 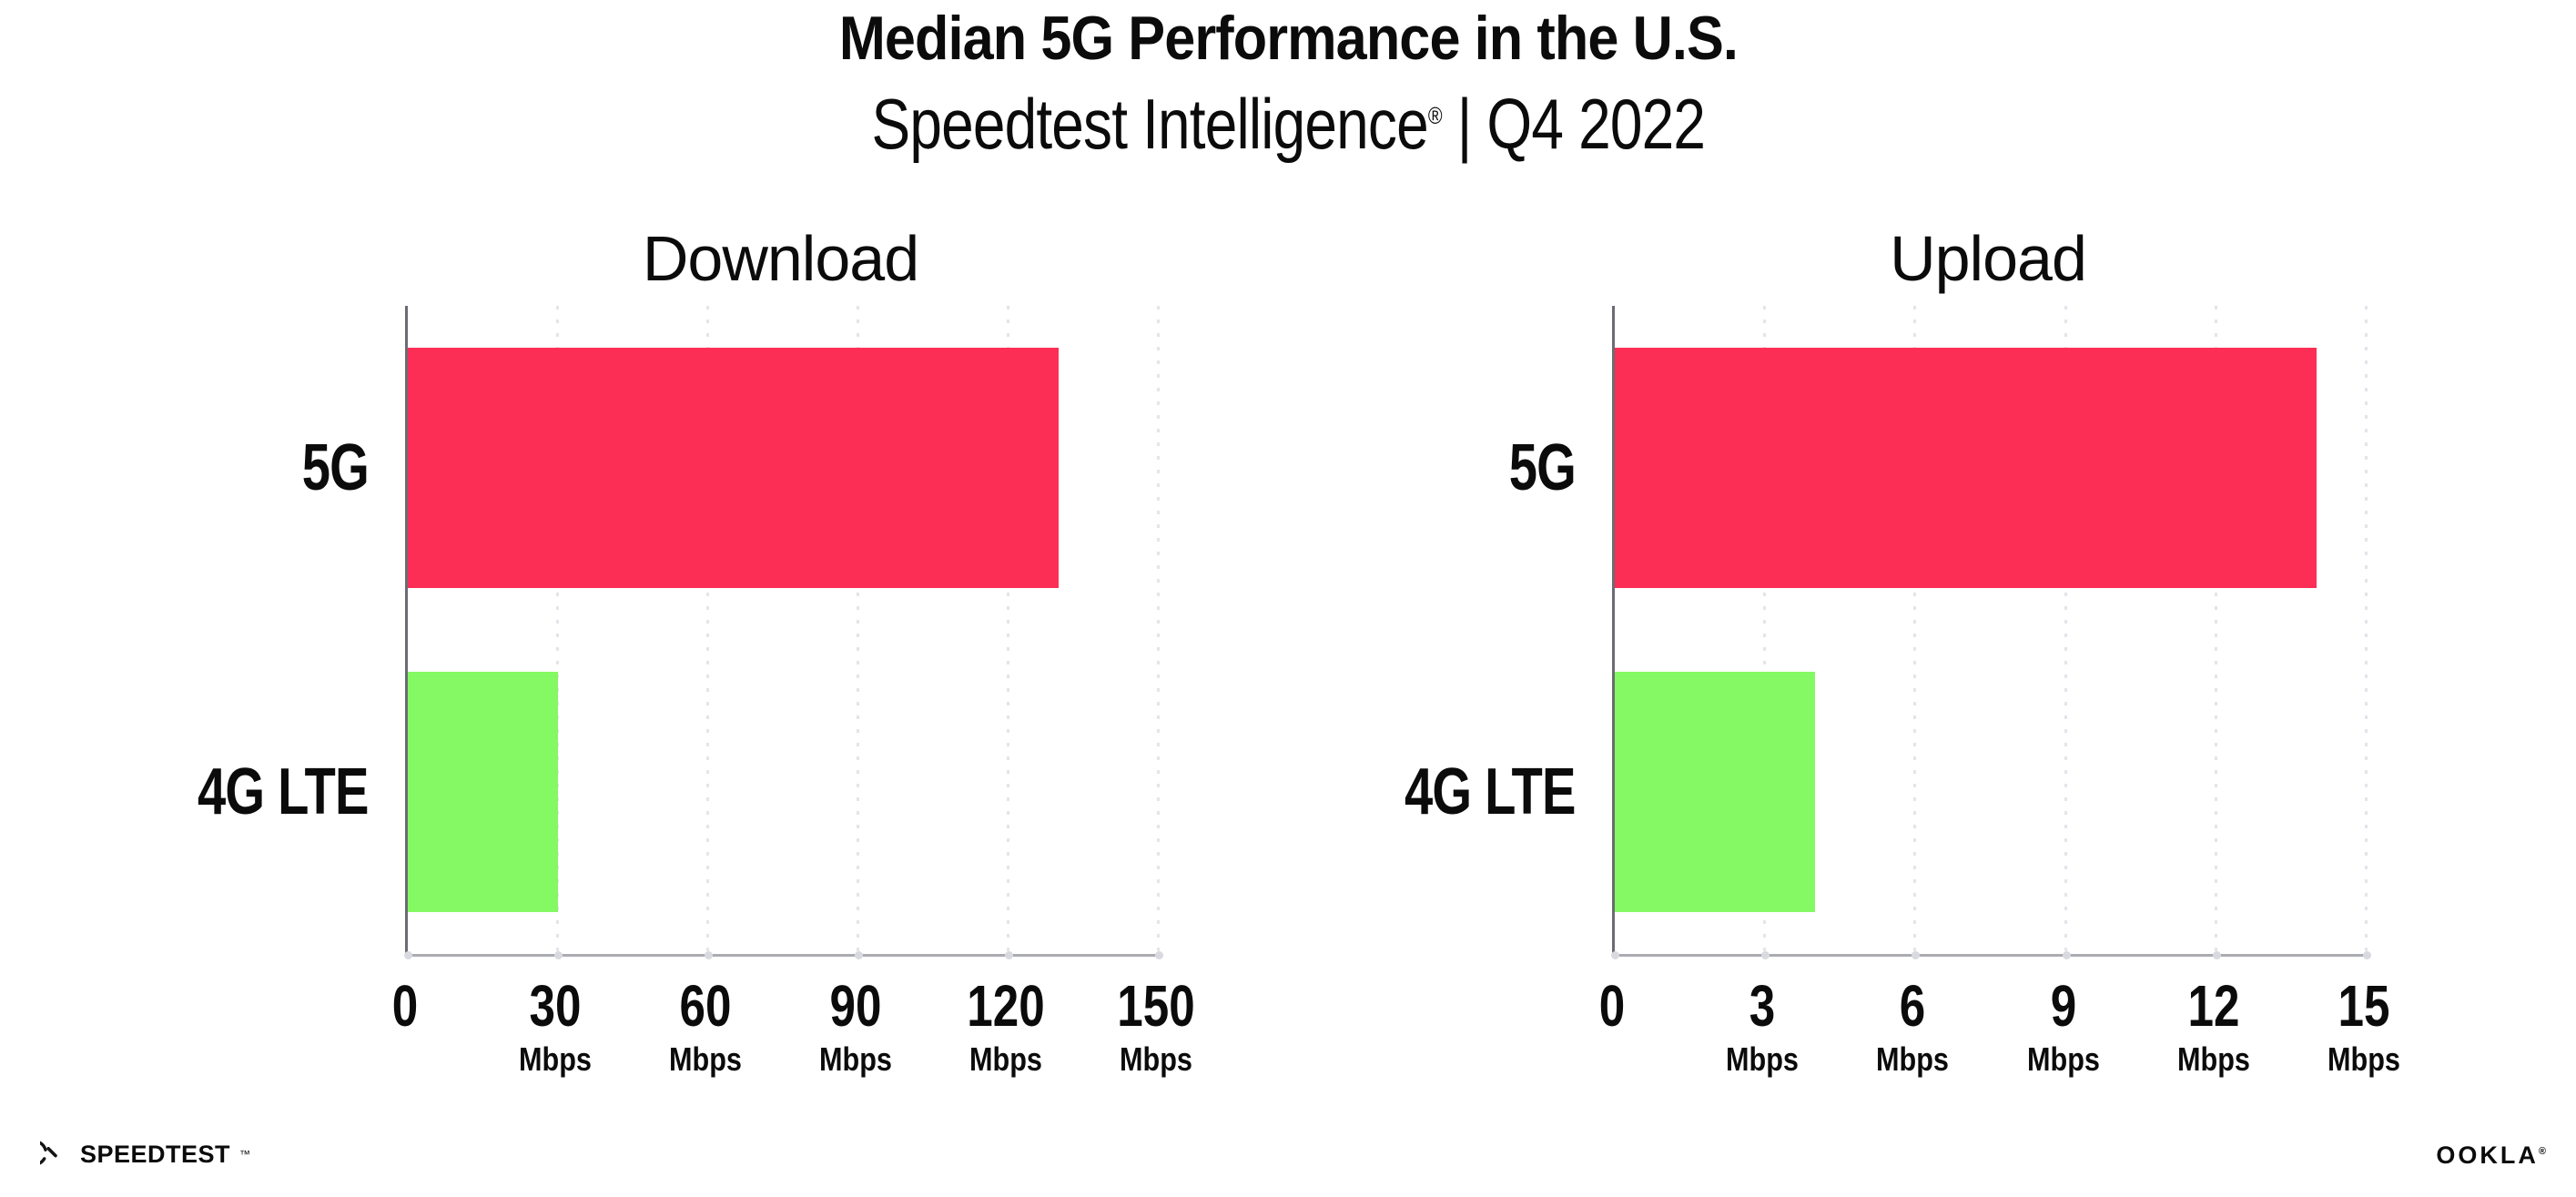 I want to click on gauge-icon, so click(x=48, y=1153).